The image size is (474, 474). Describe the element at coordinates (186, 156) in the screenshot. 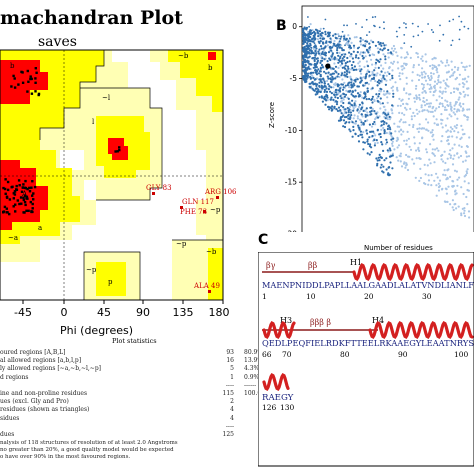

I see `generously-allowed-region-right` at that location.